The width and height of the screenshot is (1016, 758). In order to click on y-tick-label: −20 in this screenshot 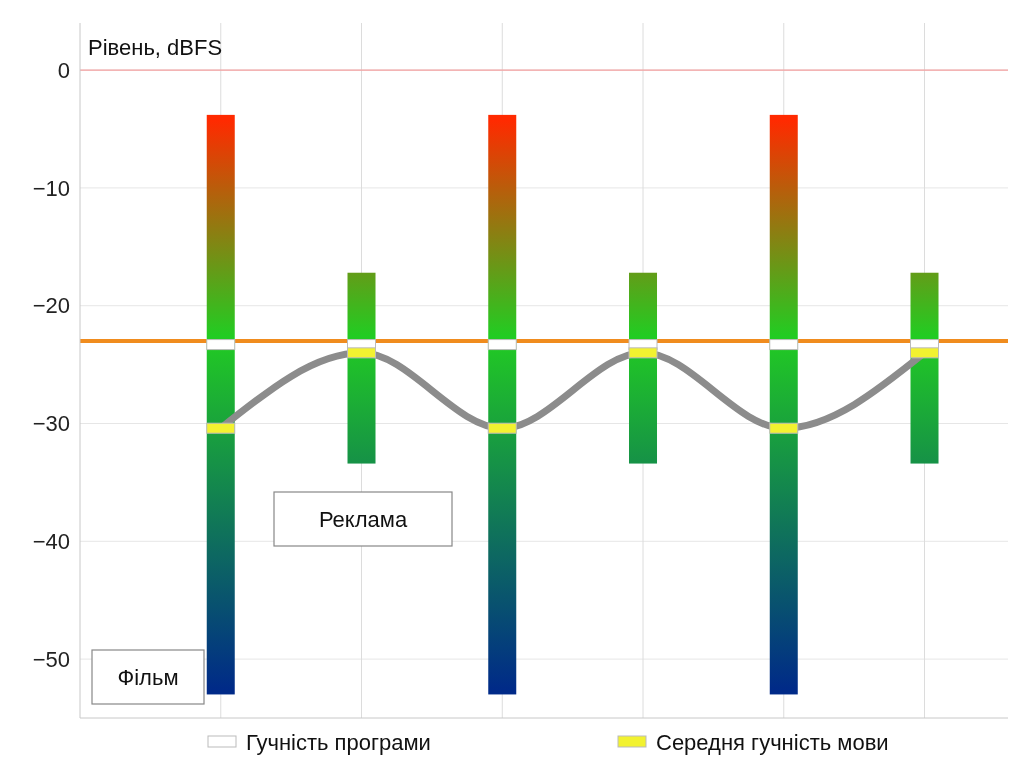, I will do `click(51, 306)`.